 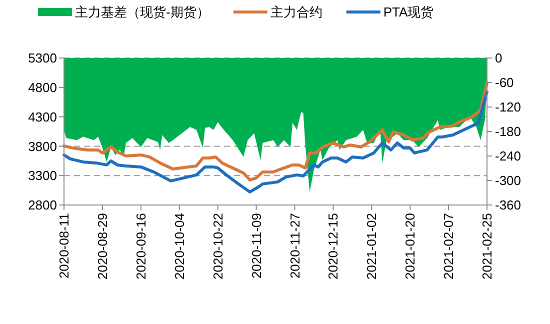 I want to click on x-tick-label: 2020-08-11, so click(x=64, y=246).